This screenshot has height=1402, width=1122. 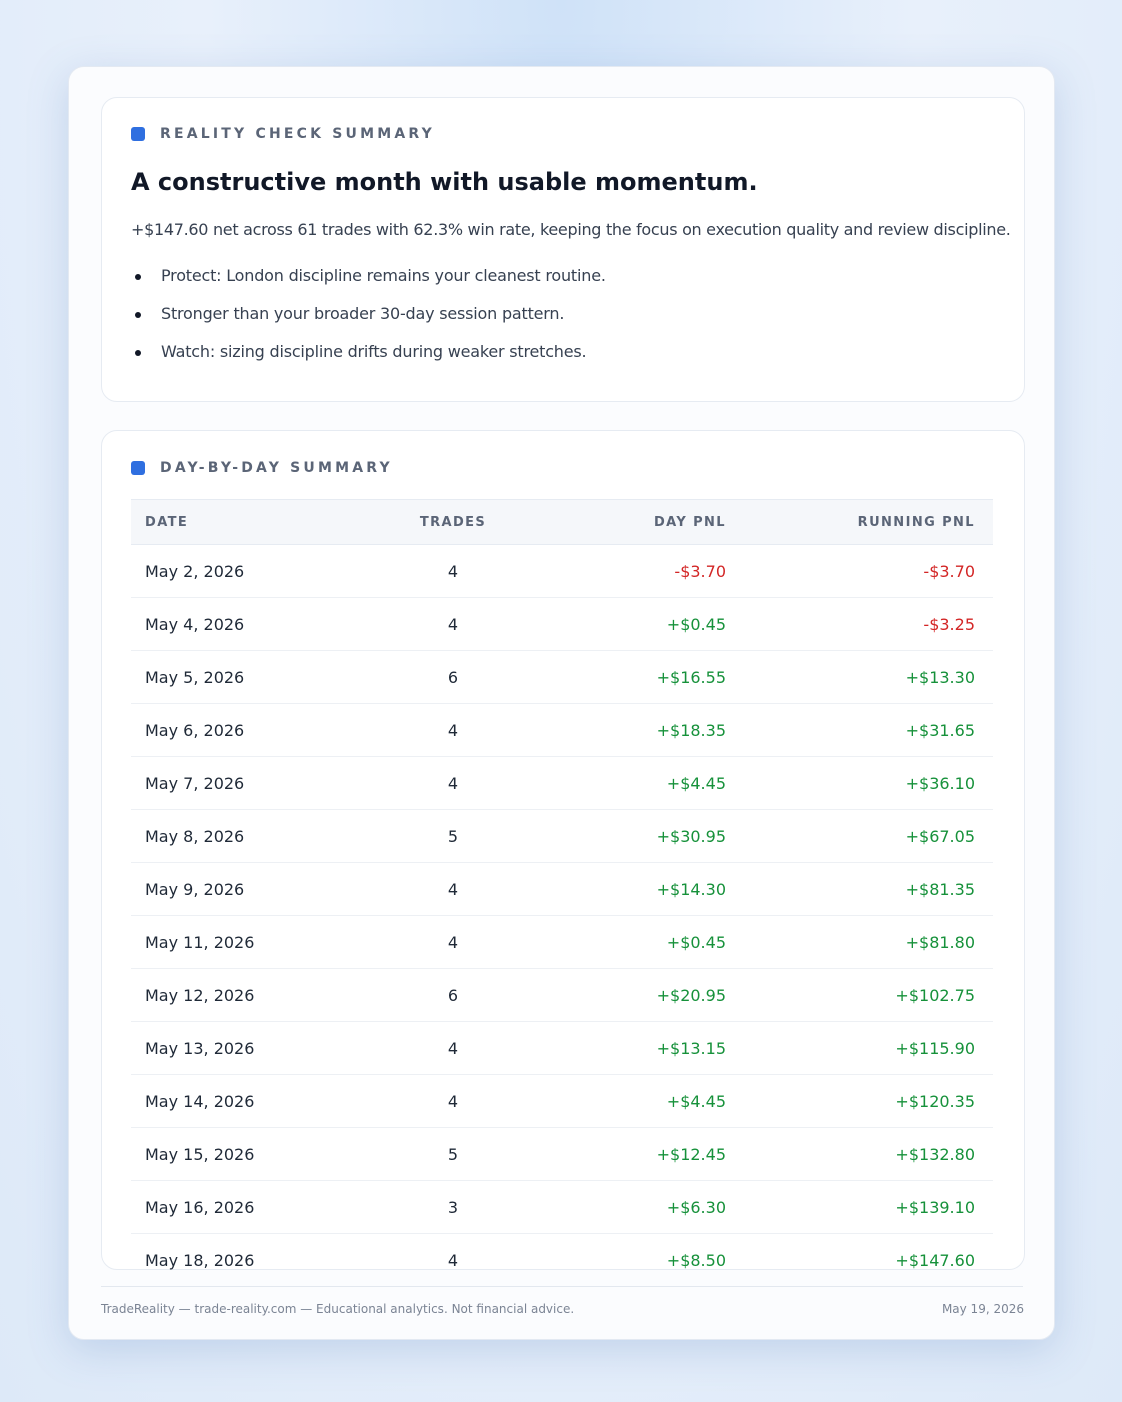 What do you see at coordinates (867, 1207) in the screenshot?
I see `table-cell: +$139.10` at bounding box center [867, 1207].